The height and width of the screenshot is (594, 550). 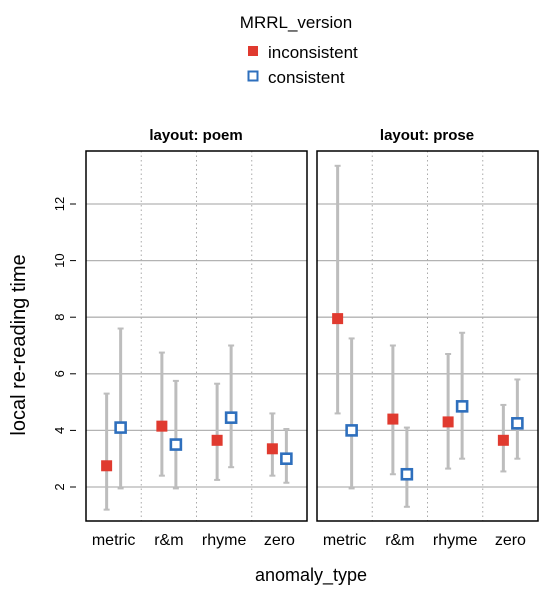 I want to click on y-tick-label: 10, so click(x=59, y=260).